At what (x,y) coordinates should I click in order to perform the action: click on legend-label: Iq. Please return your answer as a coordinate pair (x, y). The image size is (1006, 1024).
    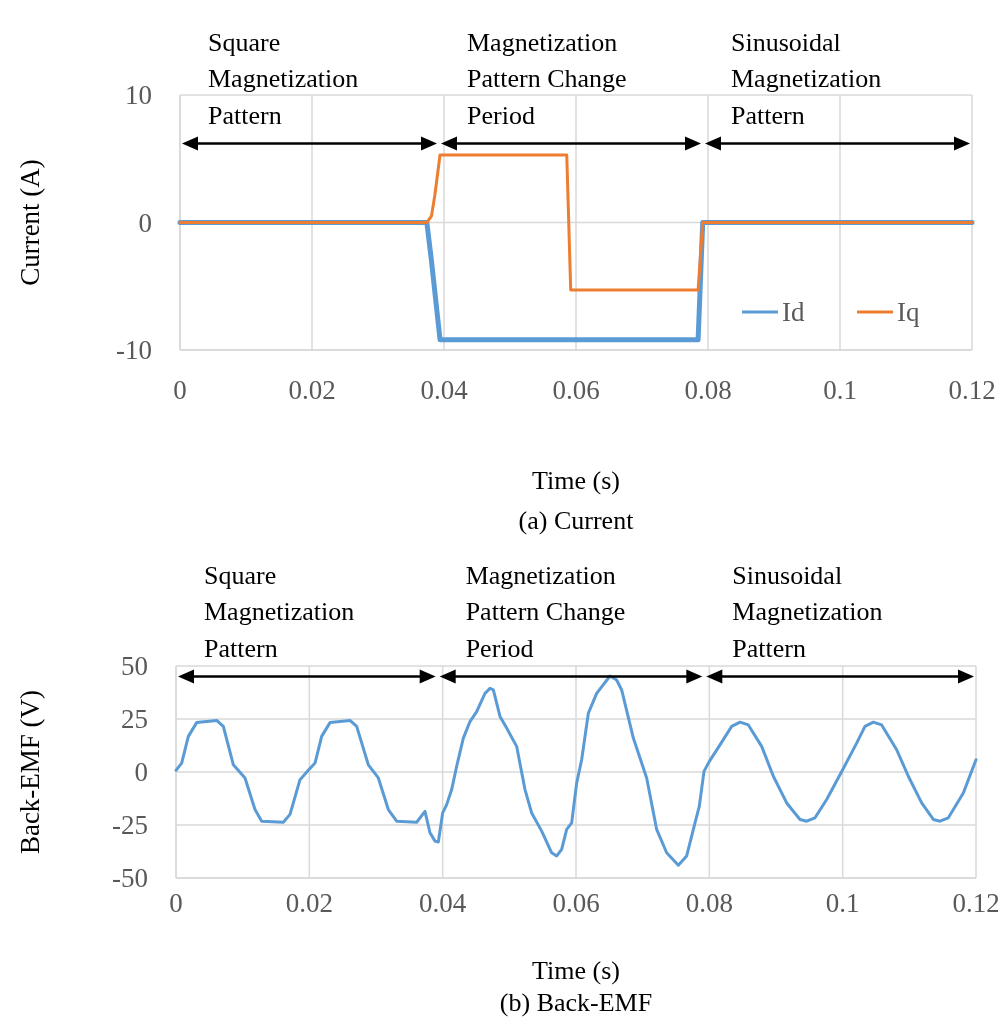
    Looking at the image, I should click on (908, 312).